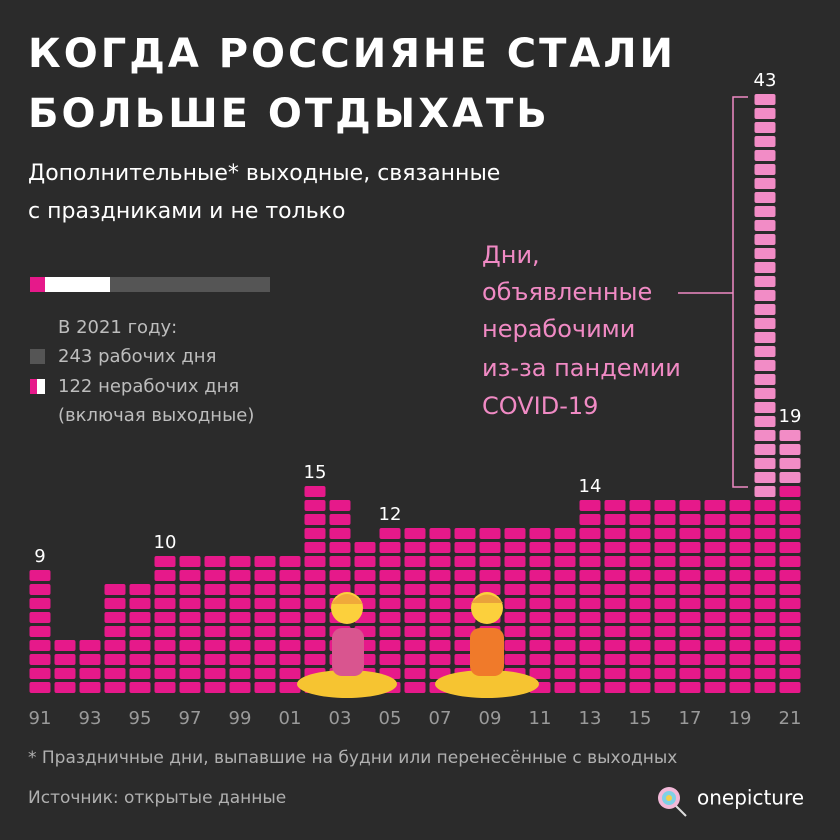 The image size is (840, 840). I want to click on bar-label: 12, so click(390, 514).